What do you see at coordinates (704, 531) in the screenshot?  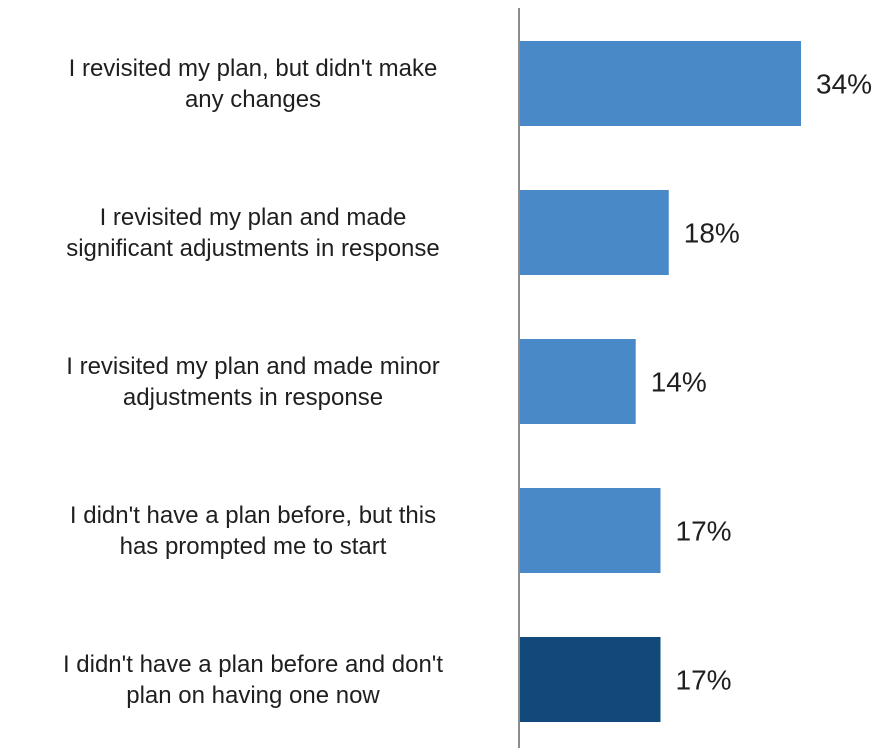 I see `value-label-4: 17%` at bounding box center [704, 531].